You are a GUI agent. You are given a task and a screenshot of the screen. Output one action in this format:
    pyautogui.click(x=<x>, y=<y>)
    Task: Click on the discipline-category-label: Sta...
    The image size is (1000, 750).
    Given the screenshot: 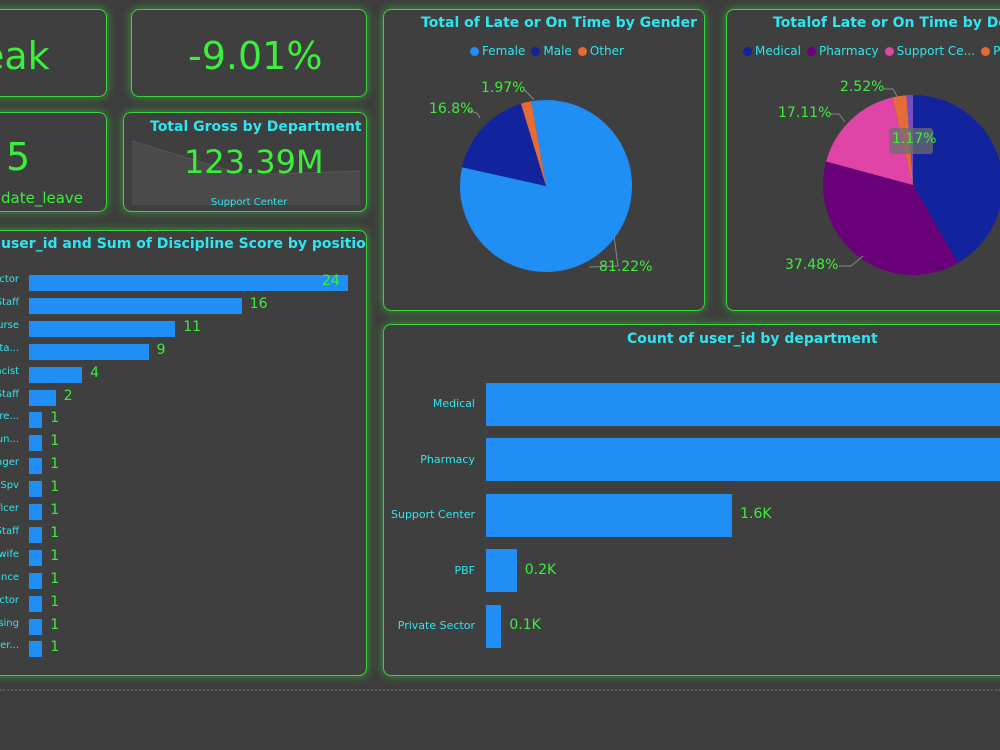 What is the action you would take?
    pyautogui.click(x=9, y=348)
    